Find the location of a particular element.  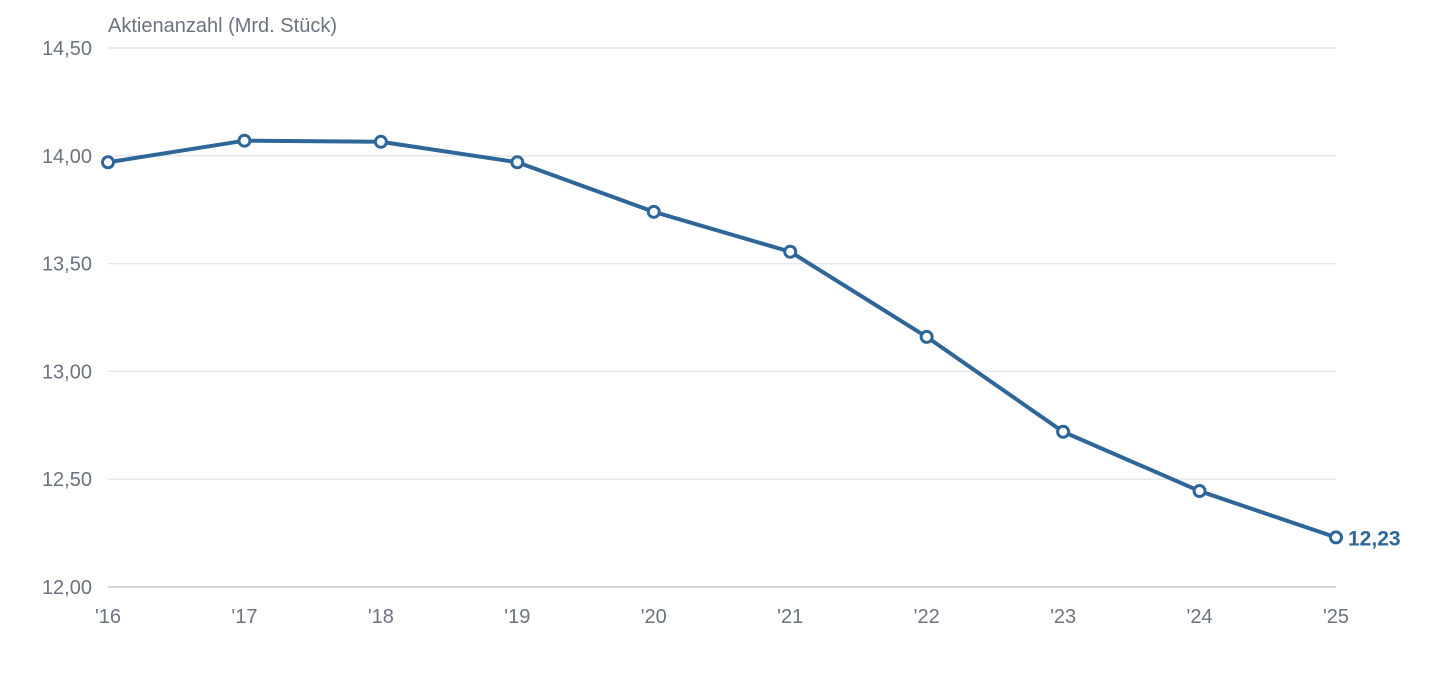

y-tick-label: 12,50 is located at coordinates (67, 480).